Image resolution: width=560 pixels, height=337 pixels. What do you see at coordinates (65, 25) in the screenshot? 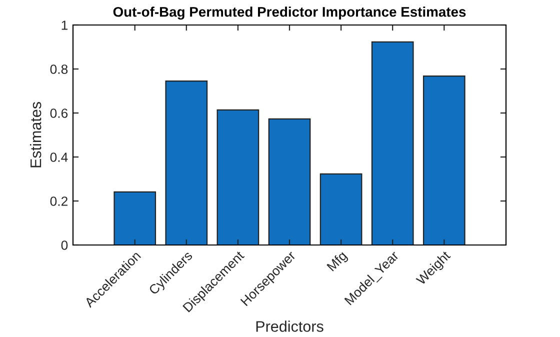
I see `y-tick-label: 1` at bounding box center [65, 25].